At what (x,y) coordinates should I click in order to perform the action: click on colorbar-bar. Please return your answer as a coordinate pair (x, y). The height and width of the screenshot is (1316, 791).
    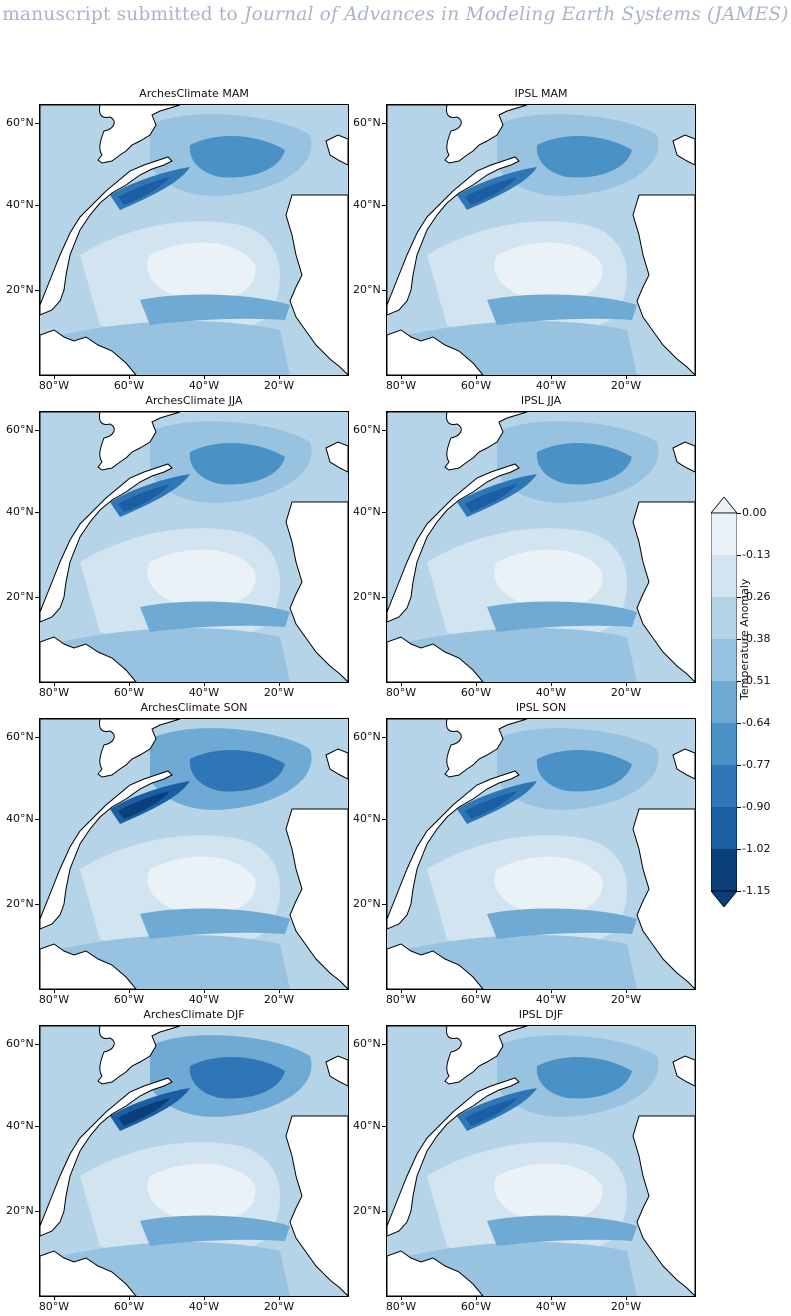
    Looking at the image, I should click on (724, 702).